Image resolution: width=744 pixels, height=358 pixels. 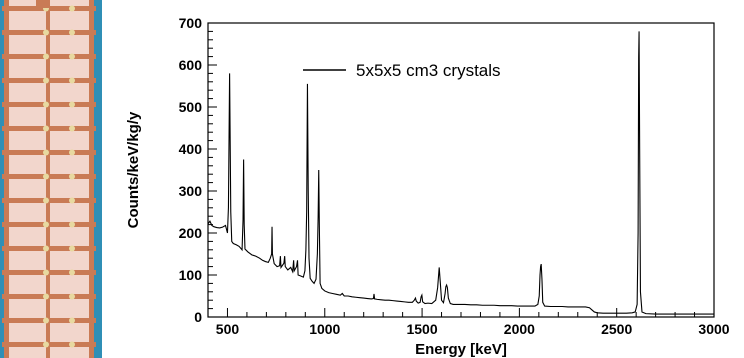 I want to click on legend-entry: 5x5x5 cm3 crystals, so click(x=428, y=70).